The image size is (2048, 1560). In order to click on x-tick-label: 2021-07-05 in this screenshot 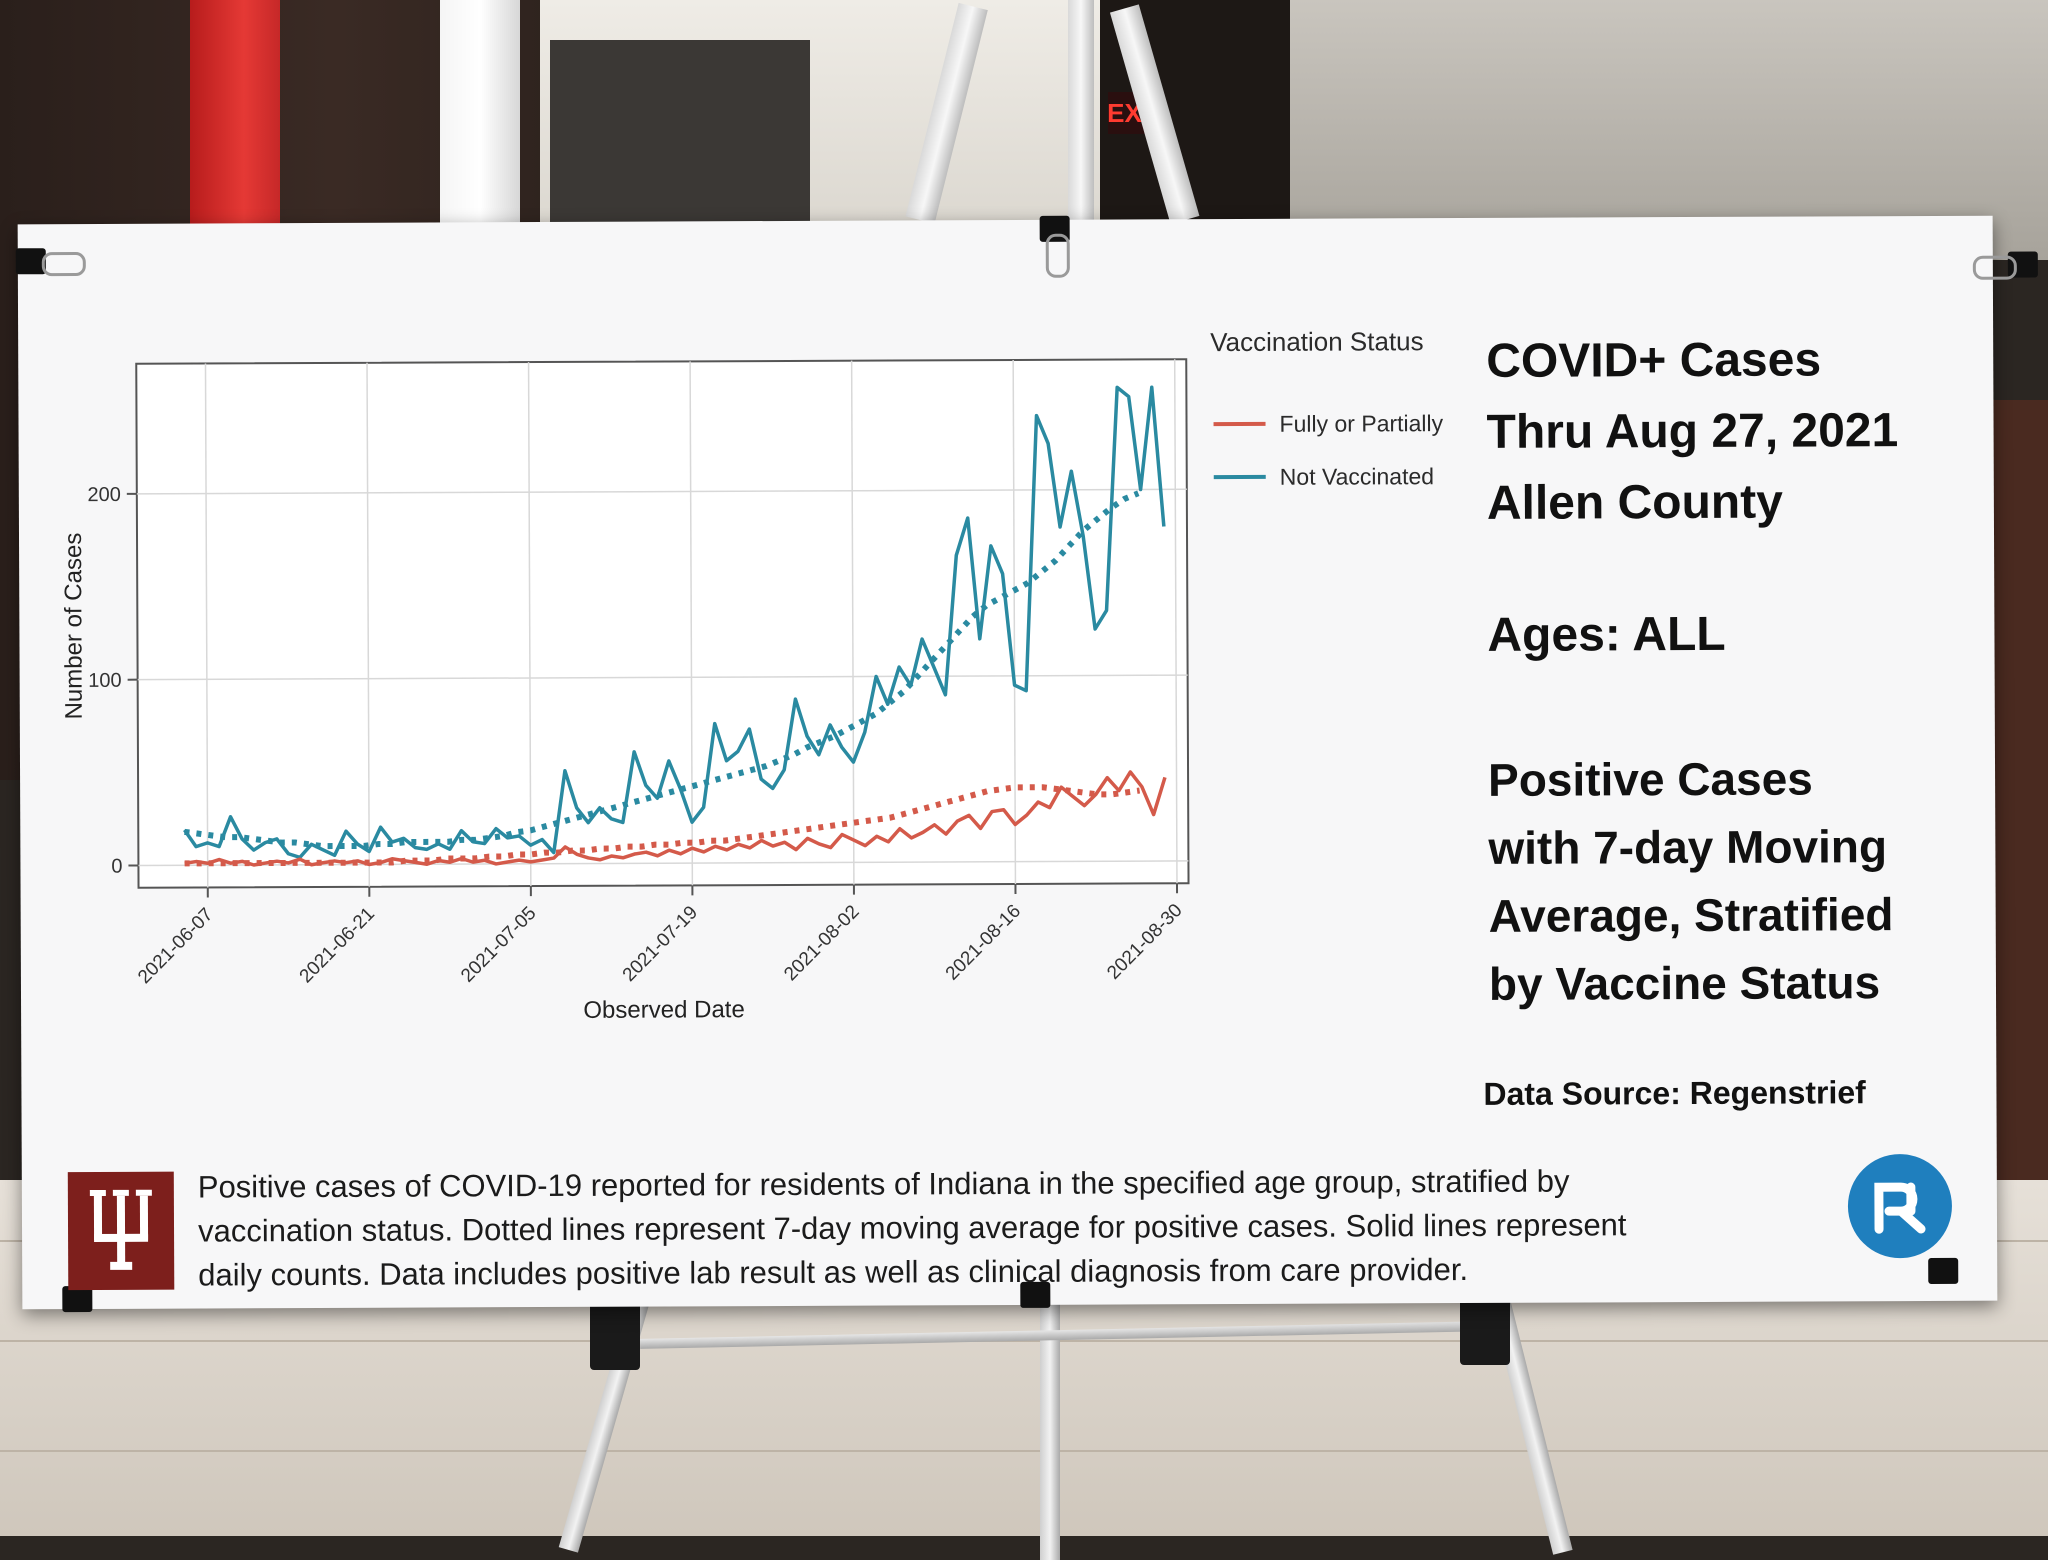, I will do `click(498, 945)`.